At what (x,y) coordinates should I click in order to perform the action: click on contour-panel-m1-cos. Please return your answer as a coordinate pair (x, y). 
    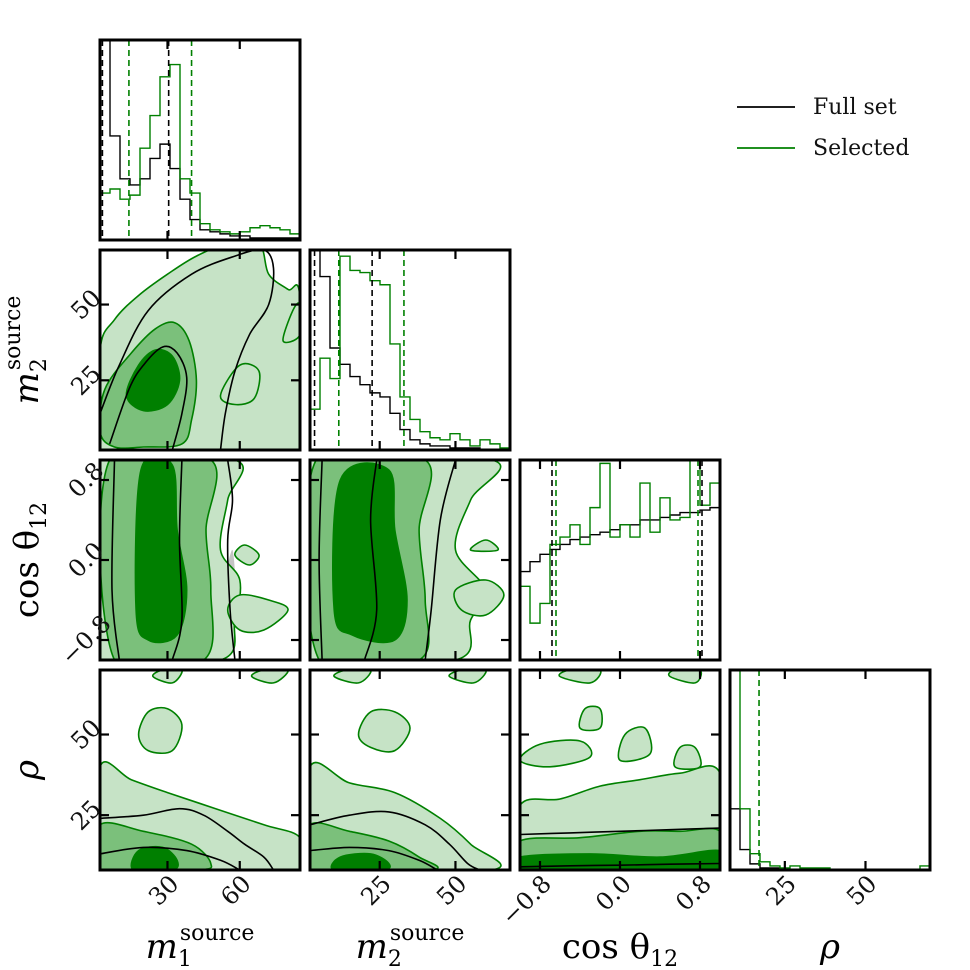
    Looking at the image, I should click on (200, 560).